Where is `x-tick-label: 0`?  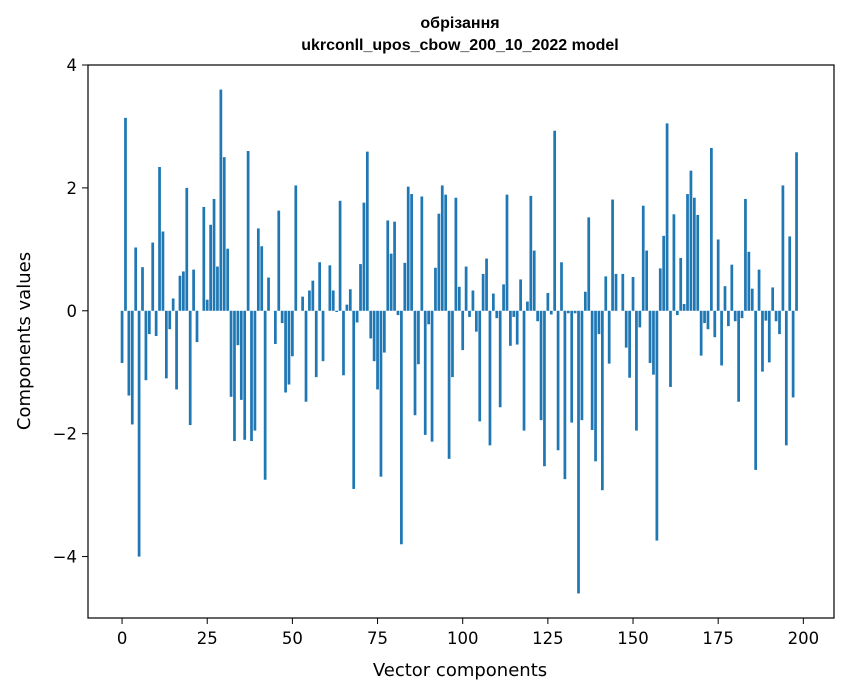 x-tick-label: 0 is located at coordinates (122, 638).